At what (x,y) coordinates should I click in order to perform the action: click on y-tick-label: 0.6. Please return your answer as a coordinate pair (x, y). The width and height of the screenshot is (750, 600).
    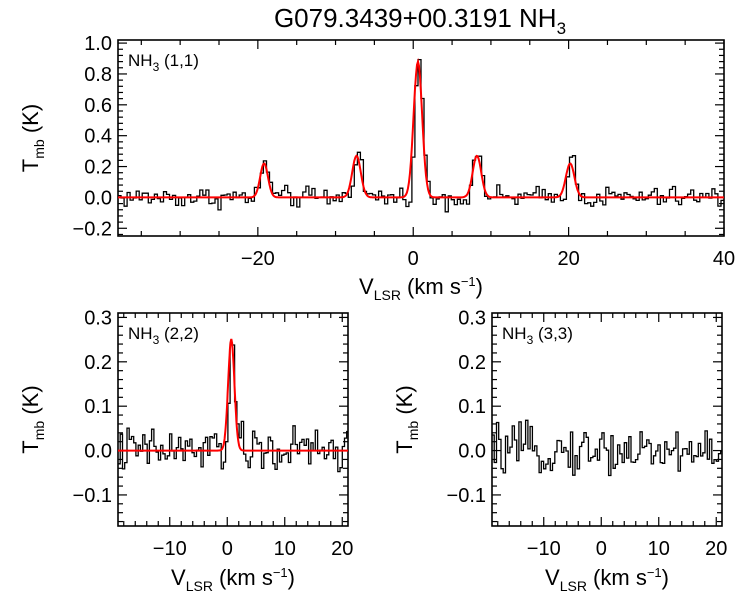
    Looking at the image, I should click on (98, 106).